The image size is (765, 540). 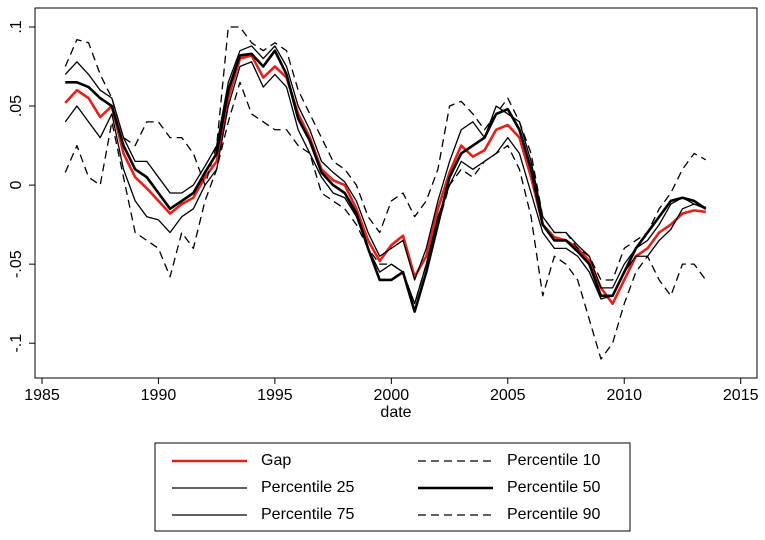 What do you see at coordinates (275, 395) in the screenshot?
I see `x-tick-label: 1995` at bounding box center [275, 395].